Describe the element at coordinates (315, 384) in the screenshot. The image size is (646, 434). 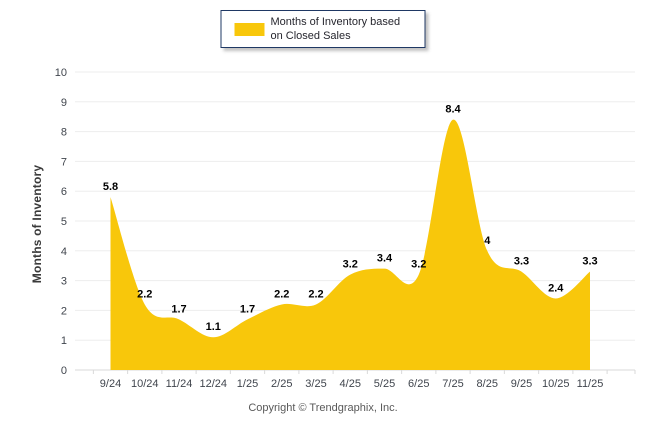
I see `x-tick-label: 3/25` at that location.